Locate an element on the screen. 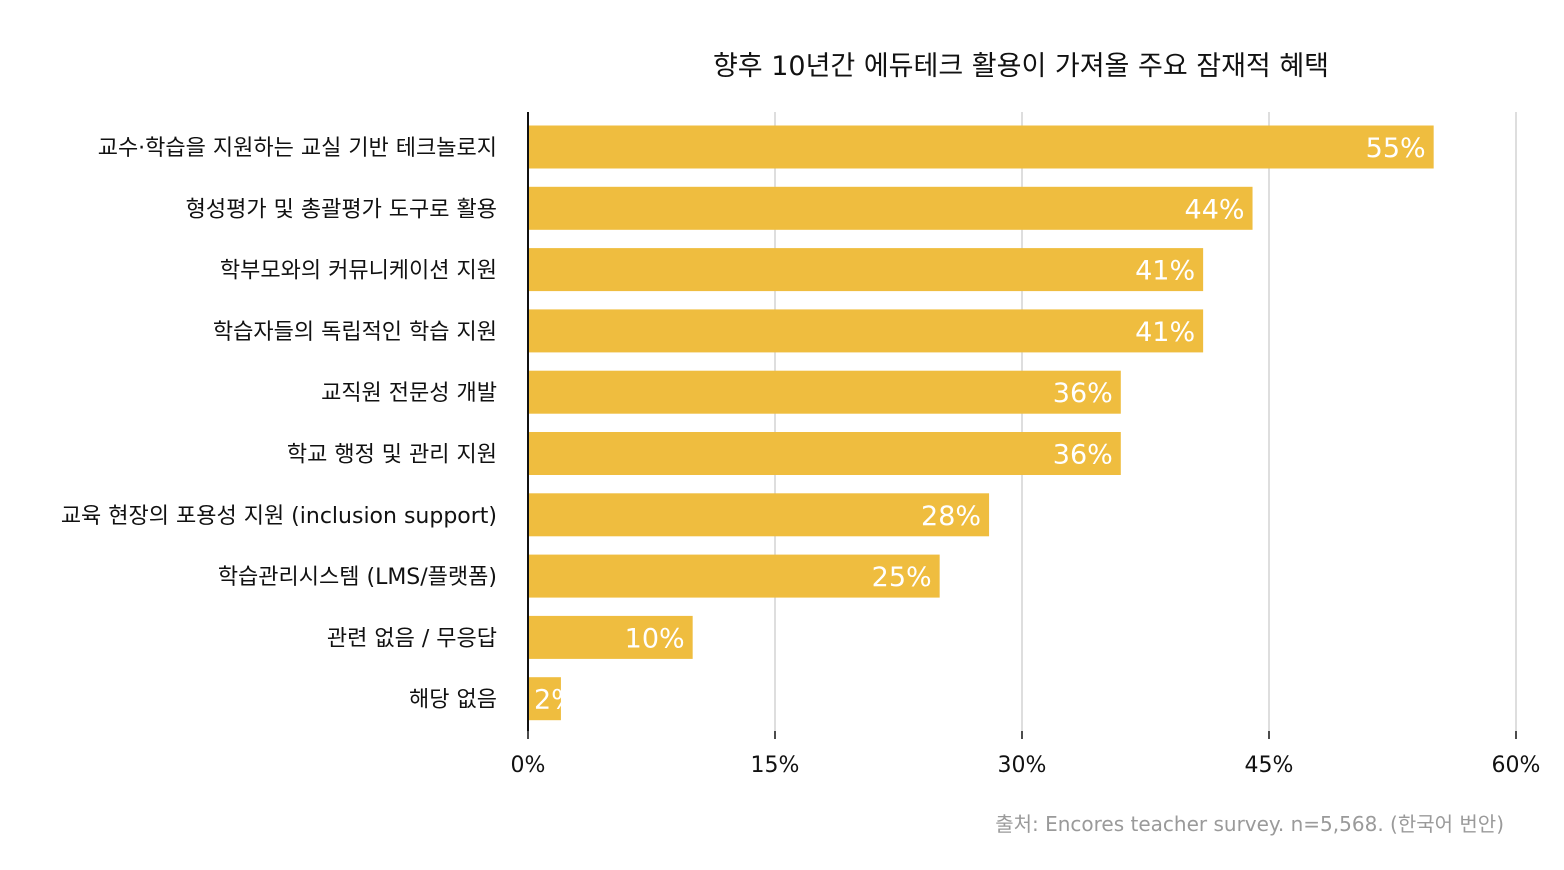 The height and width of the screenshot is (870, 1564). category-label: 학교 행정 및 관리 지원 is located at coordinates (392, 455).